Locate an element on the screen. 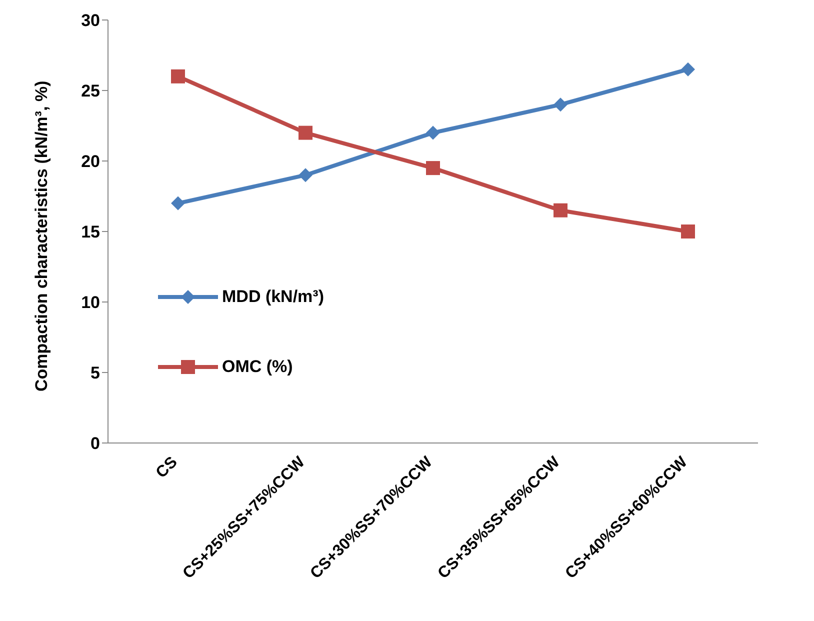 This screenshot has height=621, width=814. legend-label: OMC (%) is located at coordinates (257, 367).